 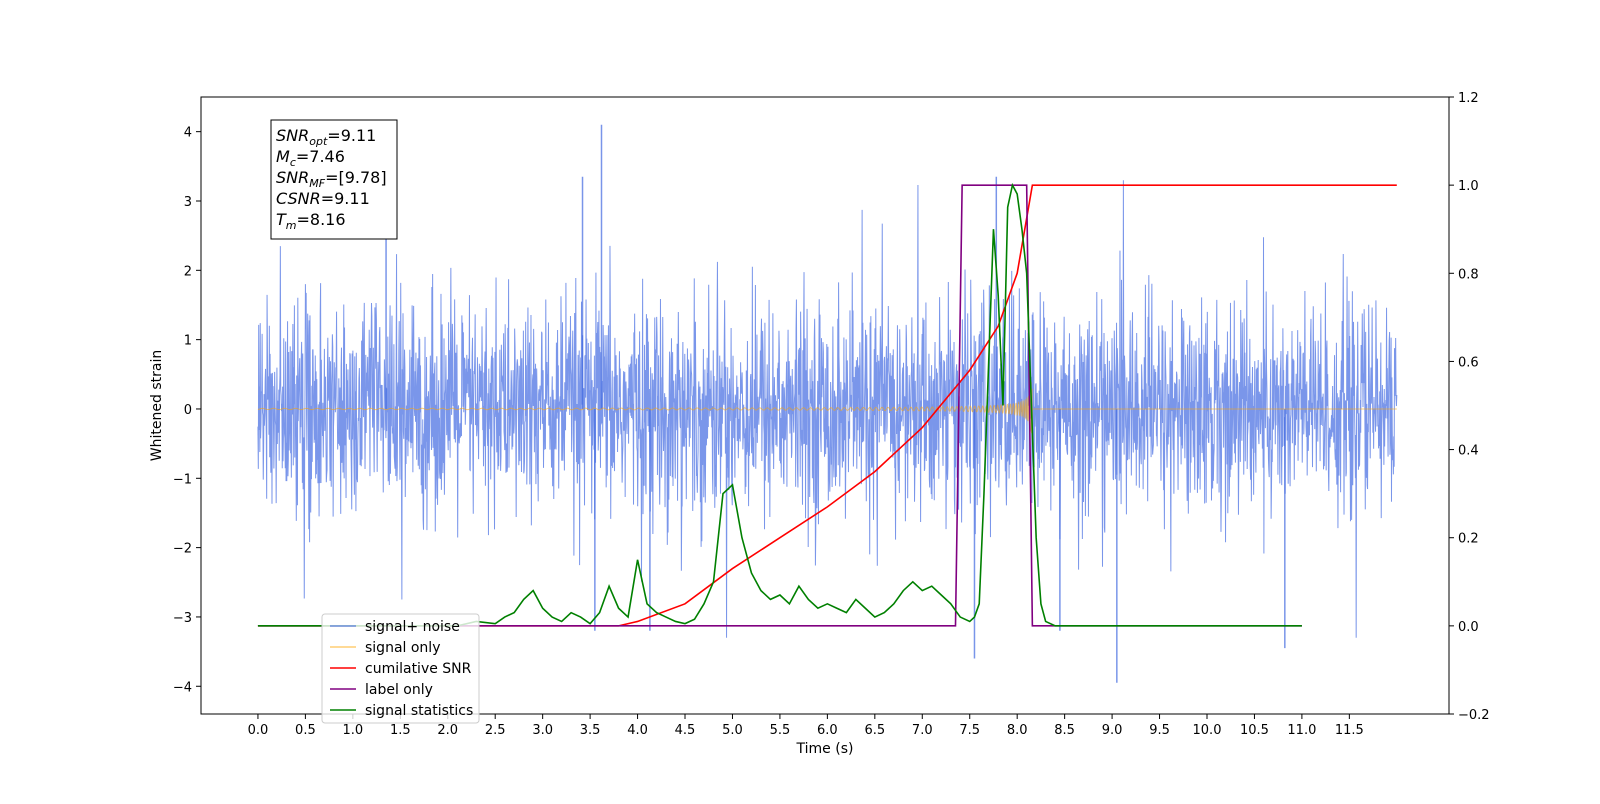 What do you see at coordinates (412, 627) in the screenshot?
I see `legend-entry-signal-noise: signal+ noise` at bounding box center [412, 627].